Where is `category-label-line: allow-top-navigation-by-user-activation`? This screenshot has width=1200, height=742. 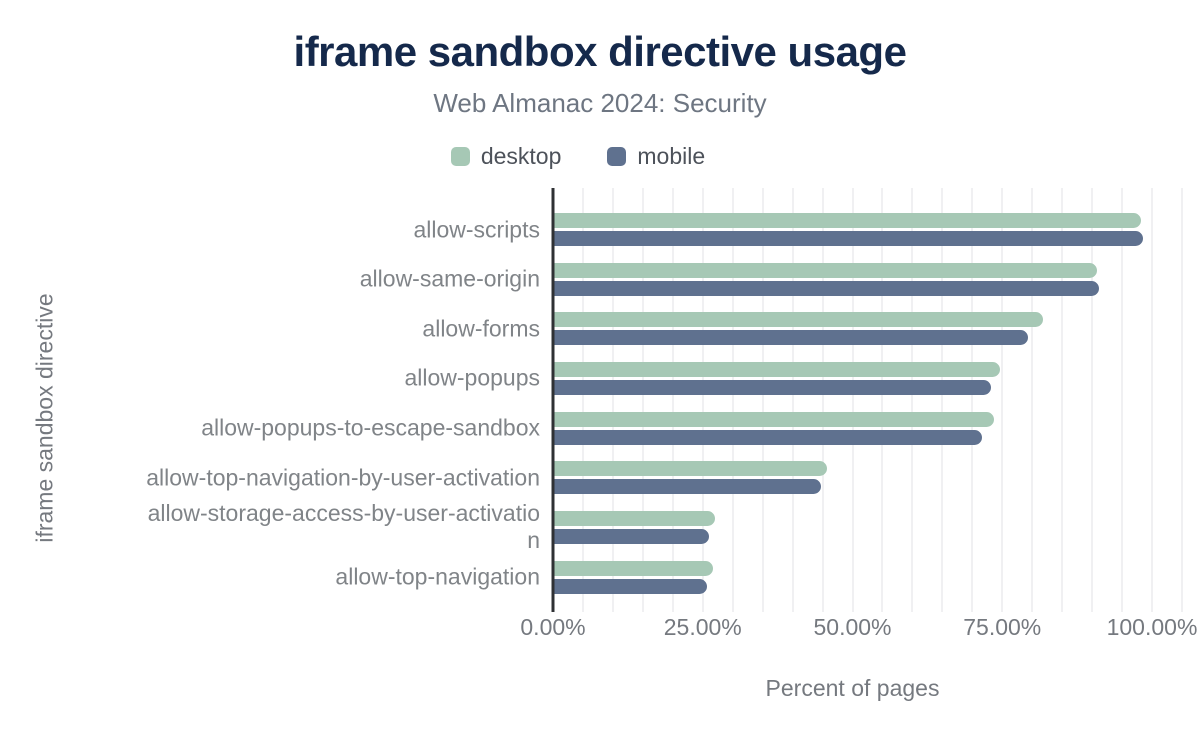 category-label-line: allow-top-navigation-by-user-activation is located at coordinates (343, 477).